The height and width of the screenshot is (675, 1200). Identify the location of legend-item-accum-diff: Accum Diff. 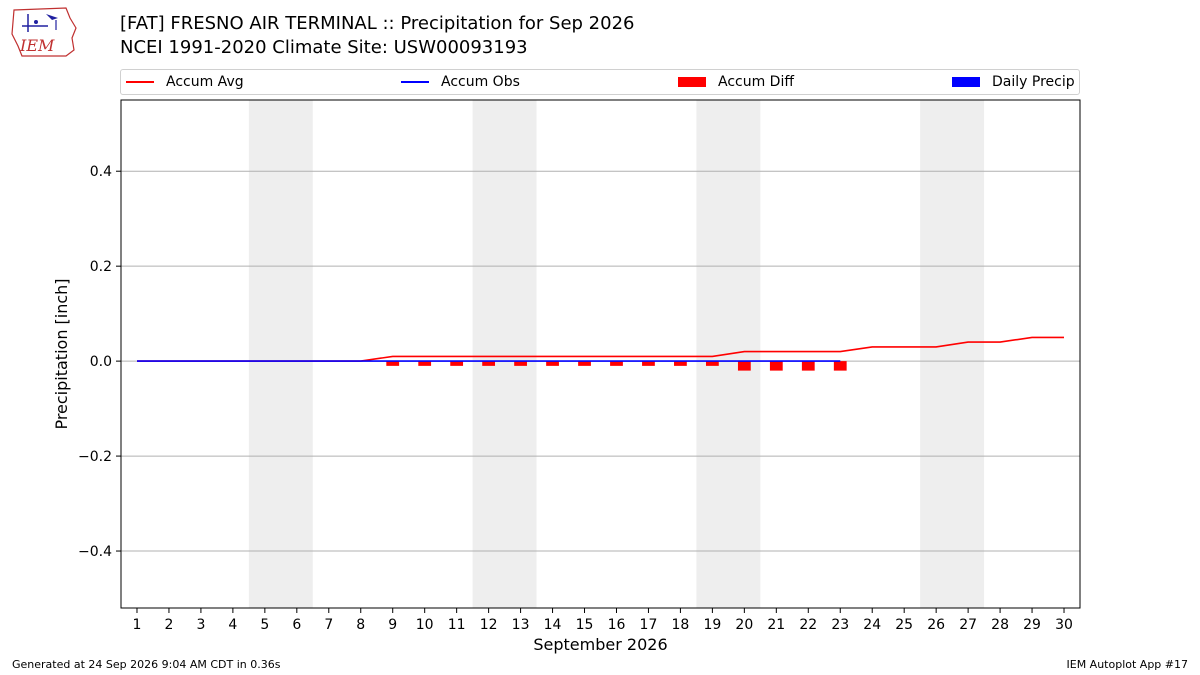
(736, 82).